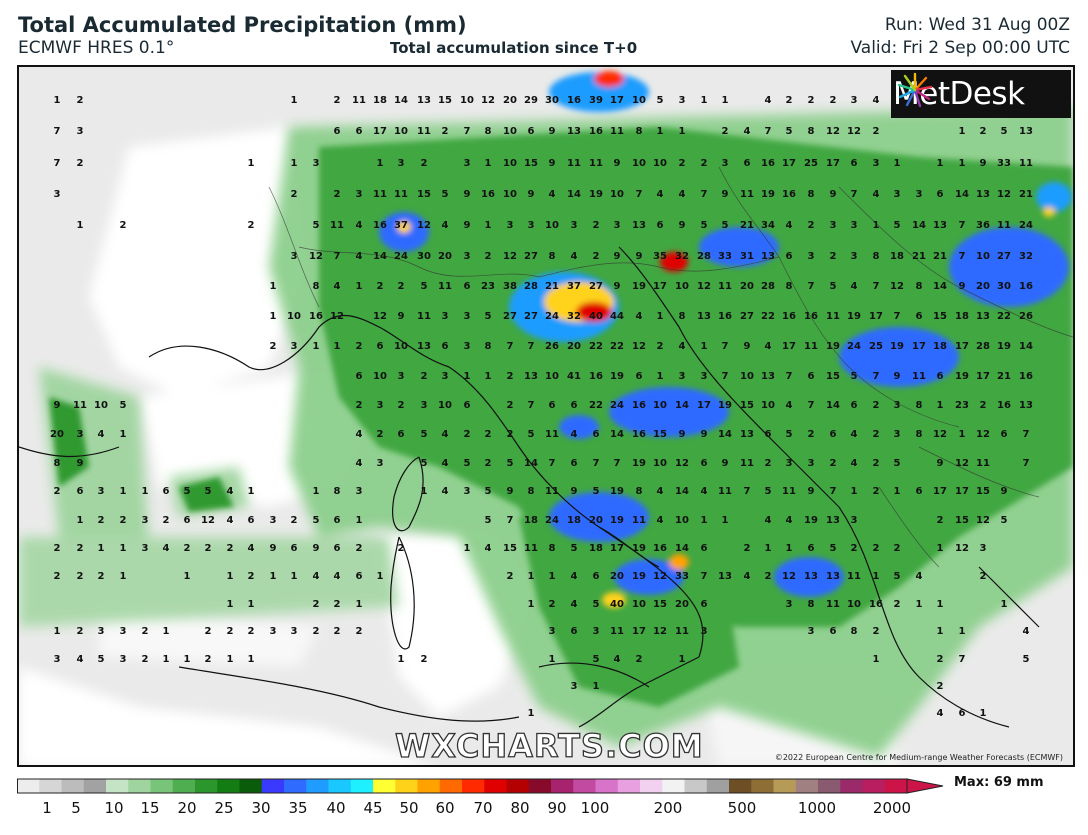 This screenshot has width=1088, height=835. What do you see at coordinates (1004, 163) in the screenshot?
I see `point-value: 33` at bounding box center [1004, 163].